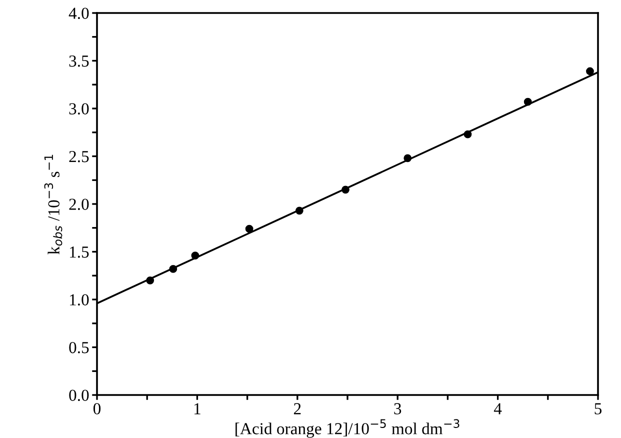 The image size is (621, 438). What do you see at coordinates (598, 408) in the screenshot?
I see `x-tick-label: 5` at bounding box center [598, 408].